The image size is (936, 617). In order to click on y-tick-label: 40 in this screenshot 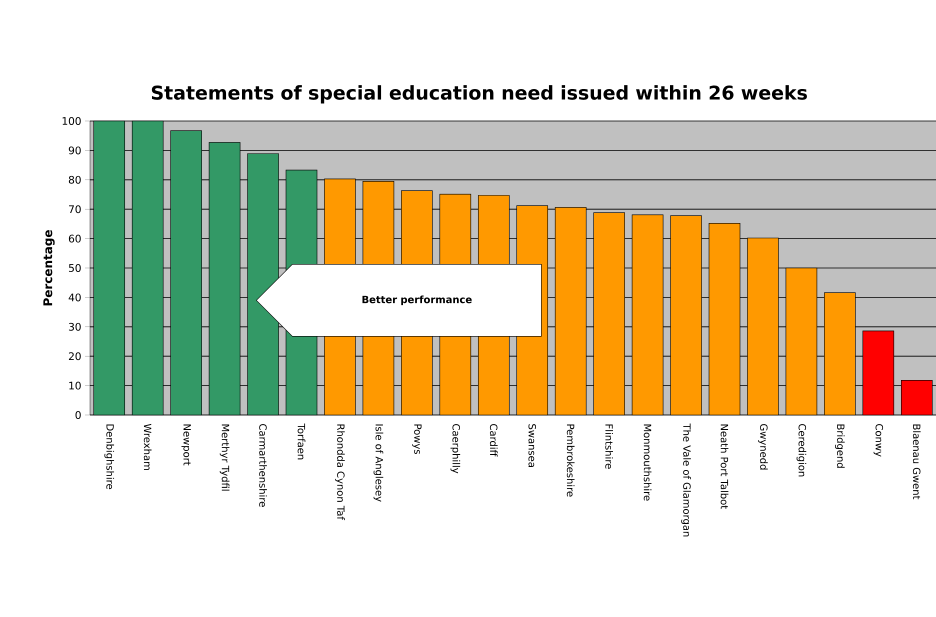, I will do `click(74, 297)`.